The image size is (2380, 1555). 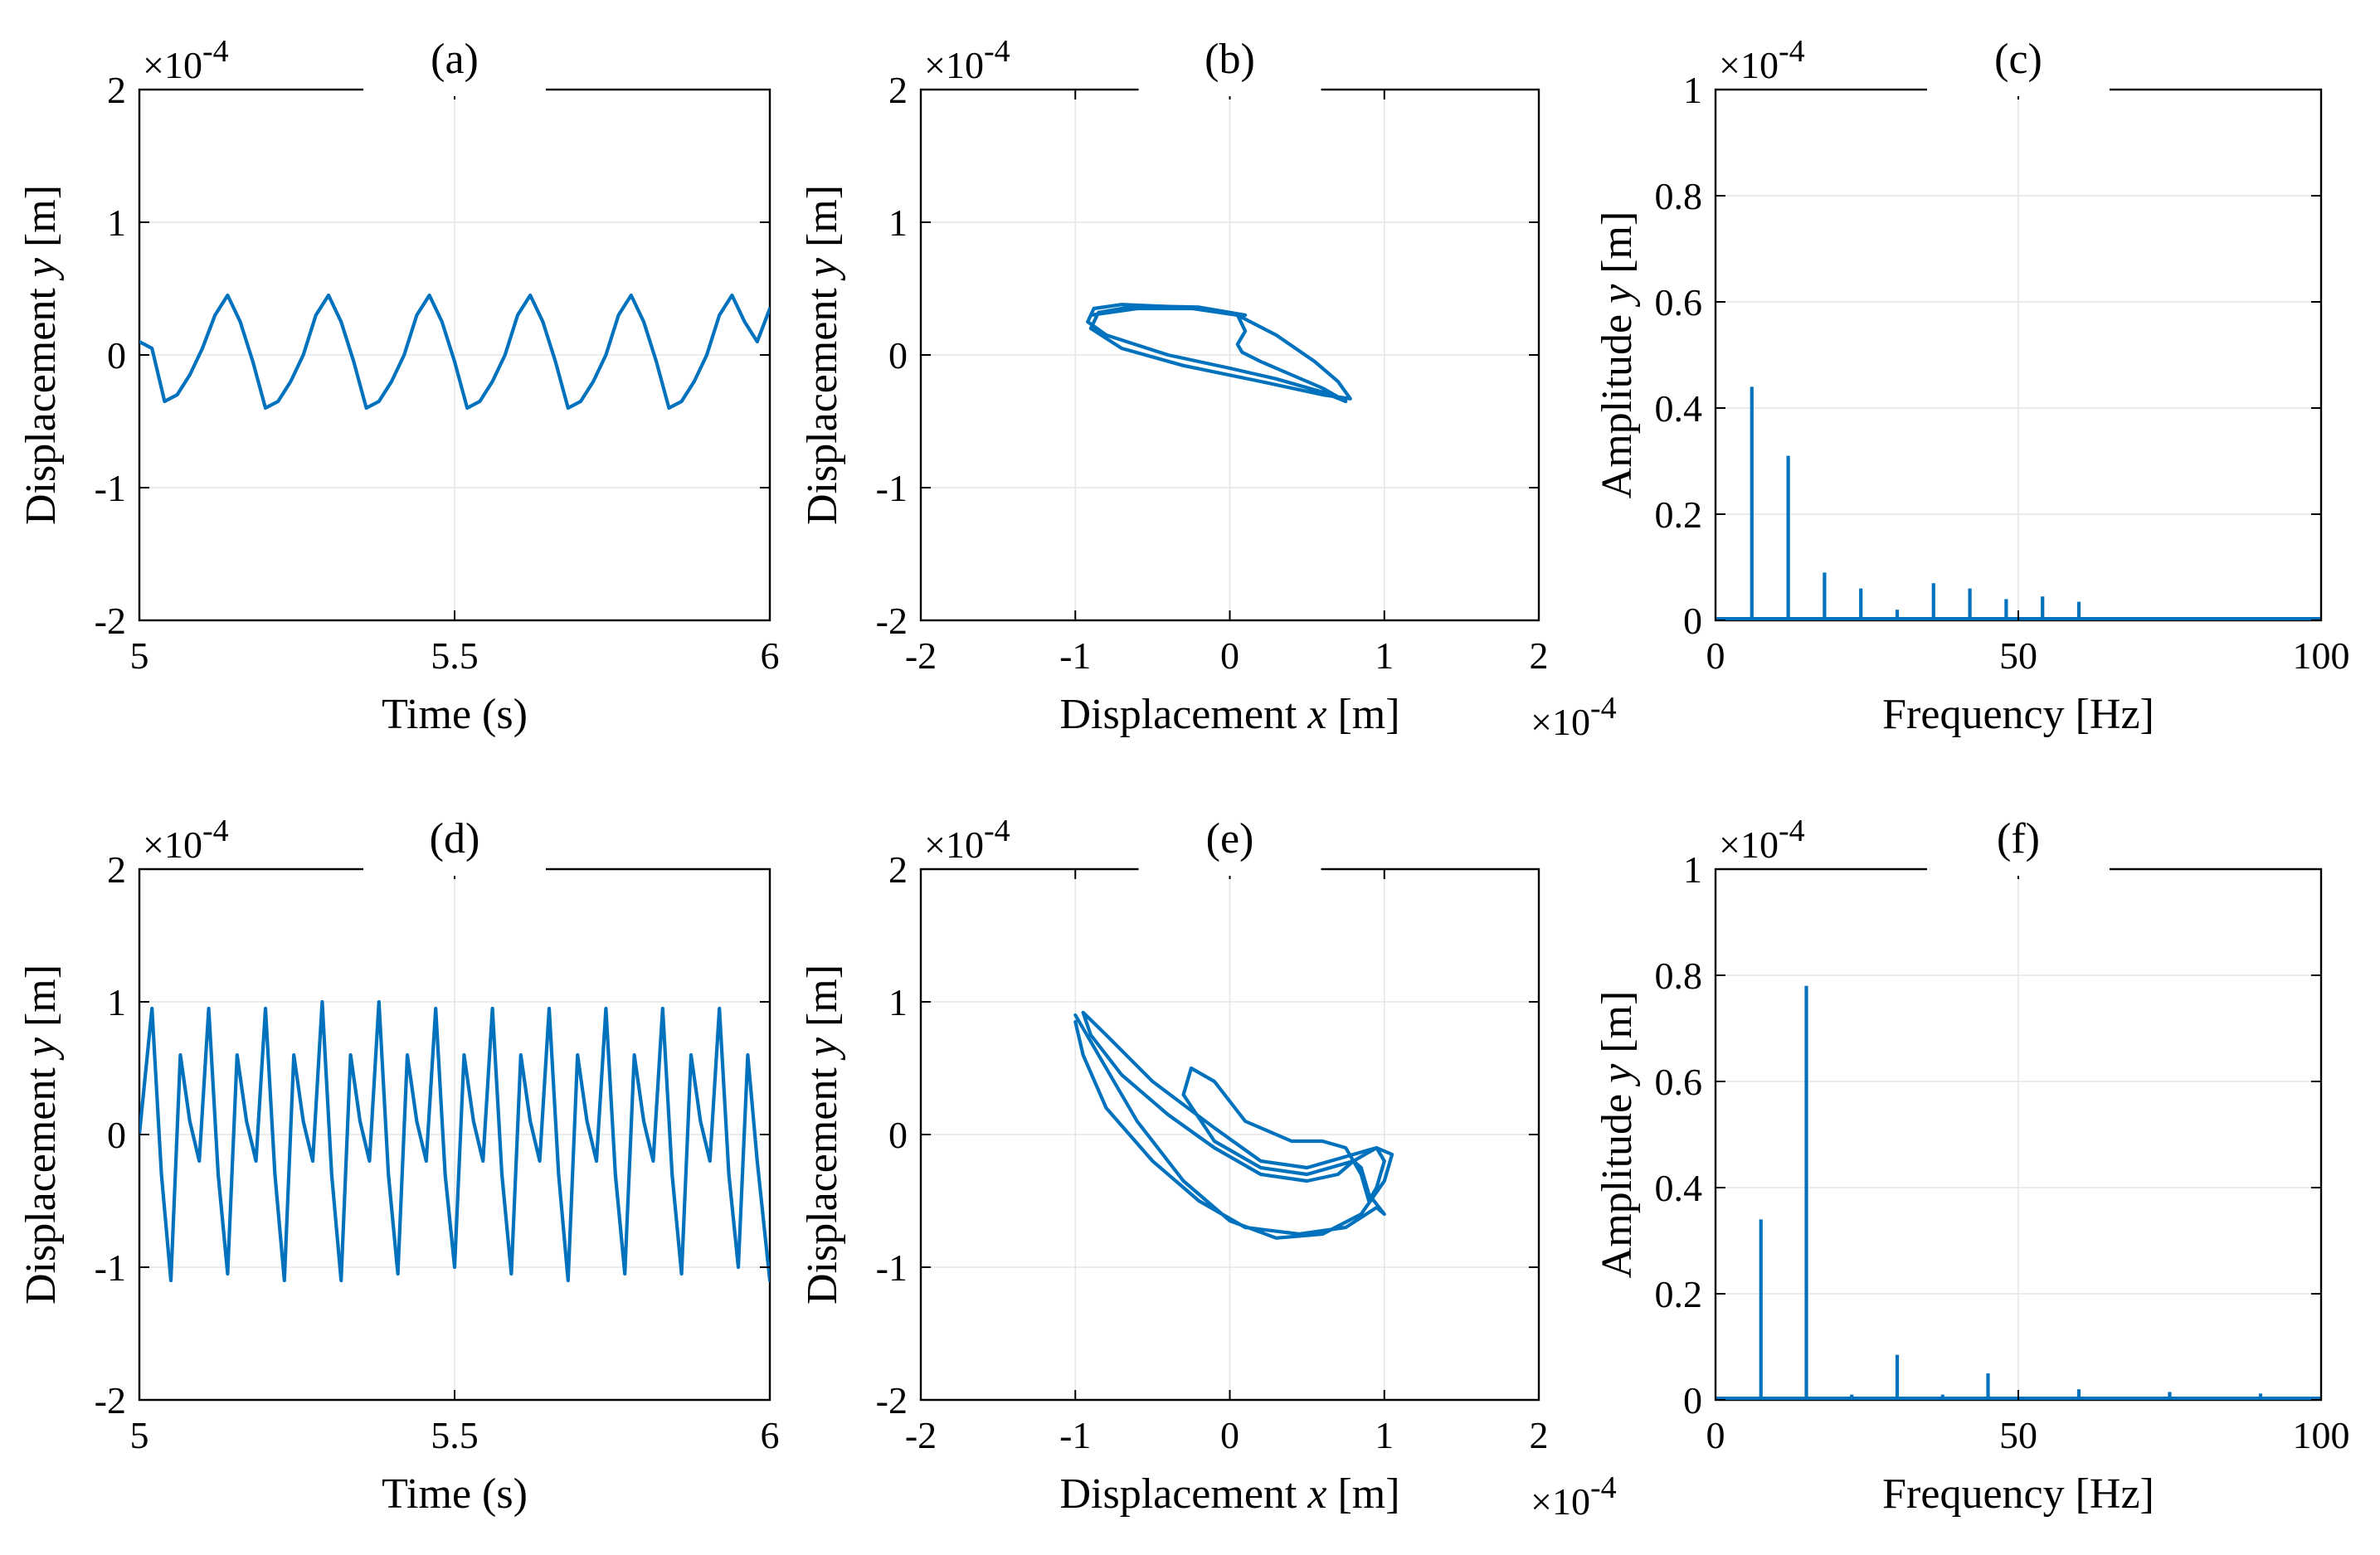 I want to click on series-line-e, so click(x=1233, y=1125).